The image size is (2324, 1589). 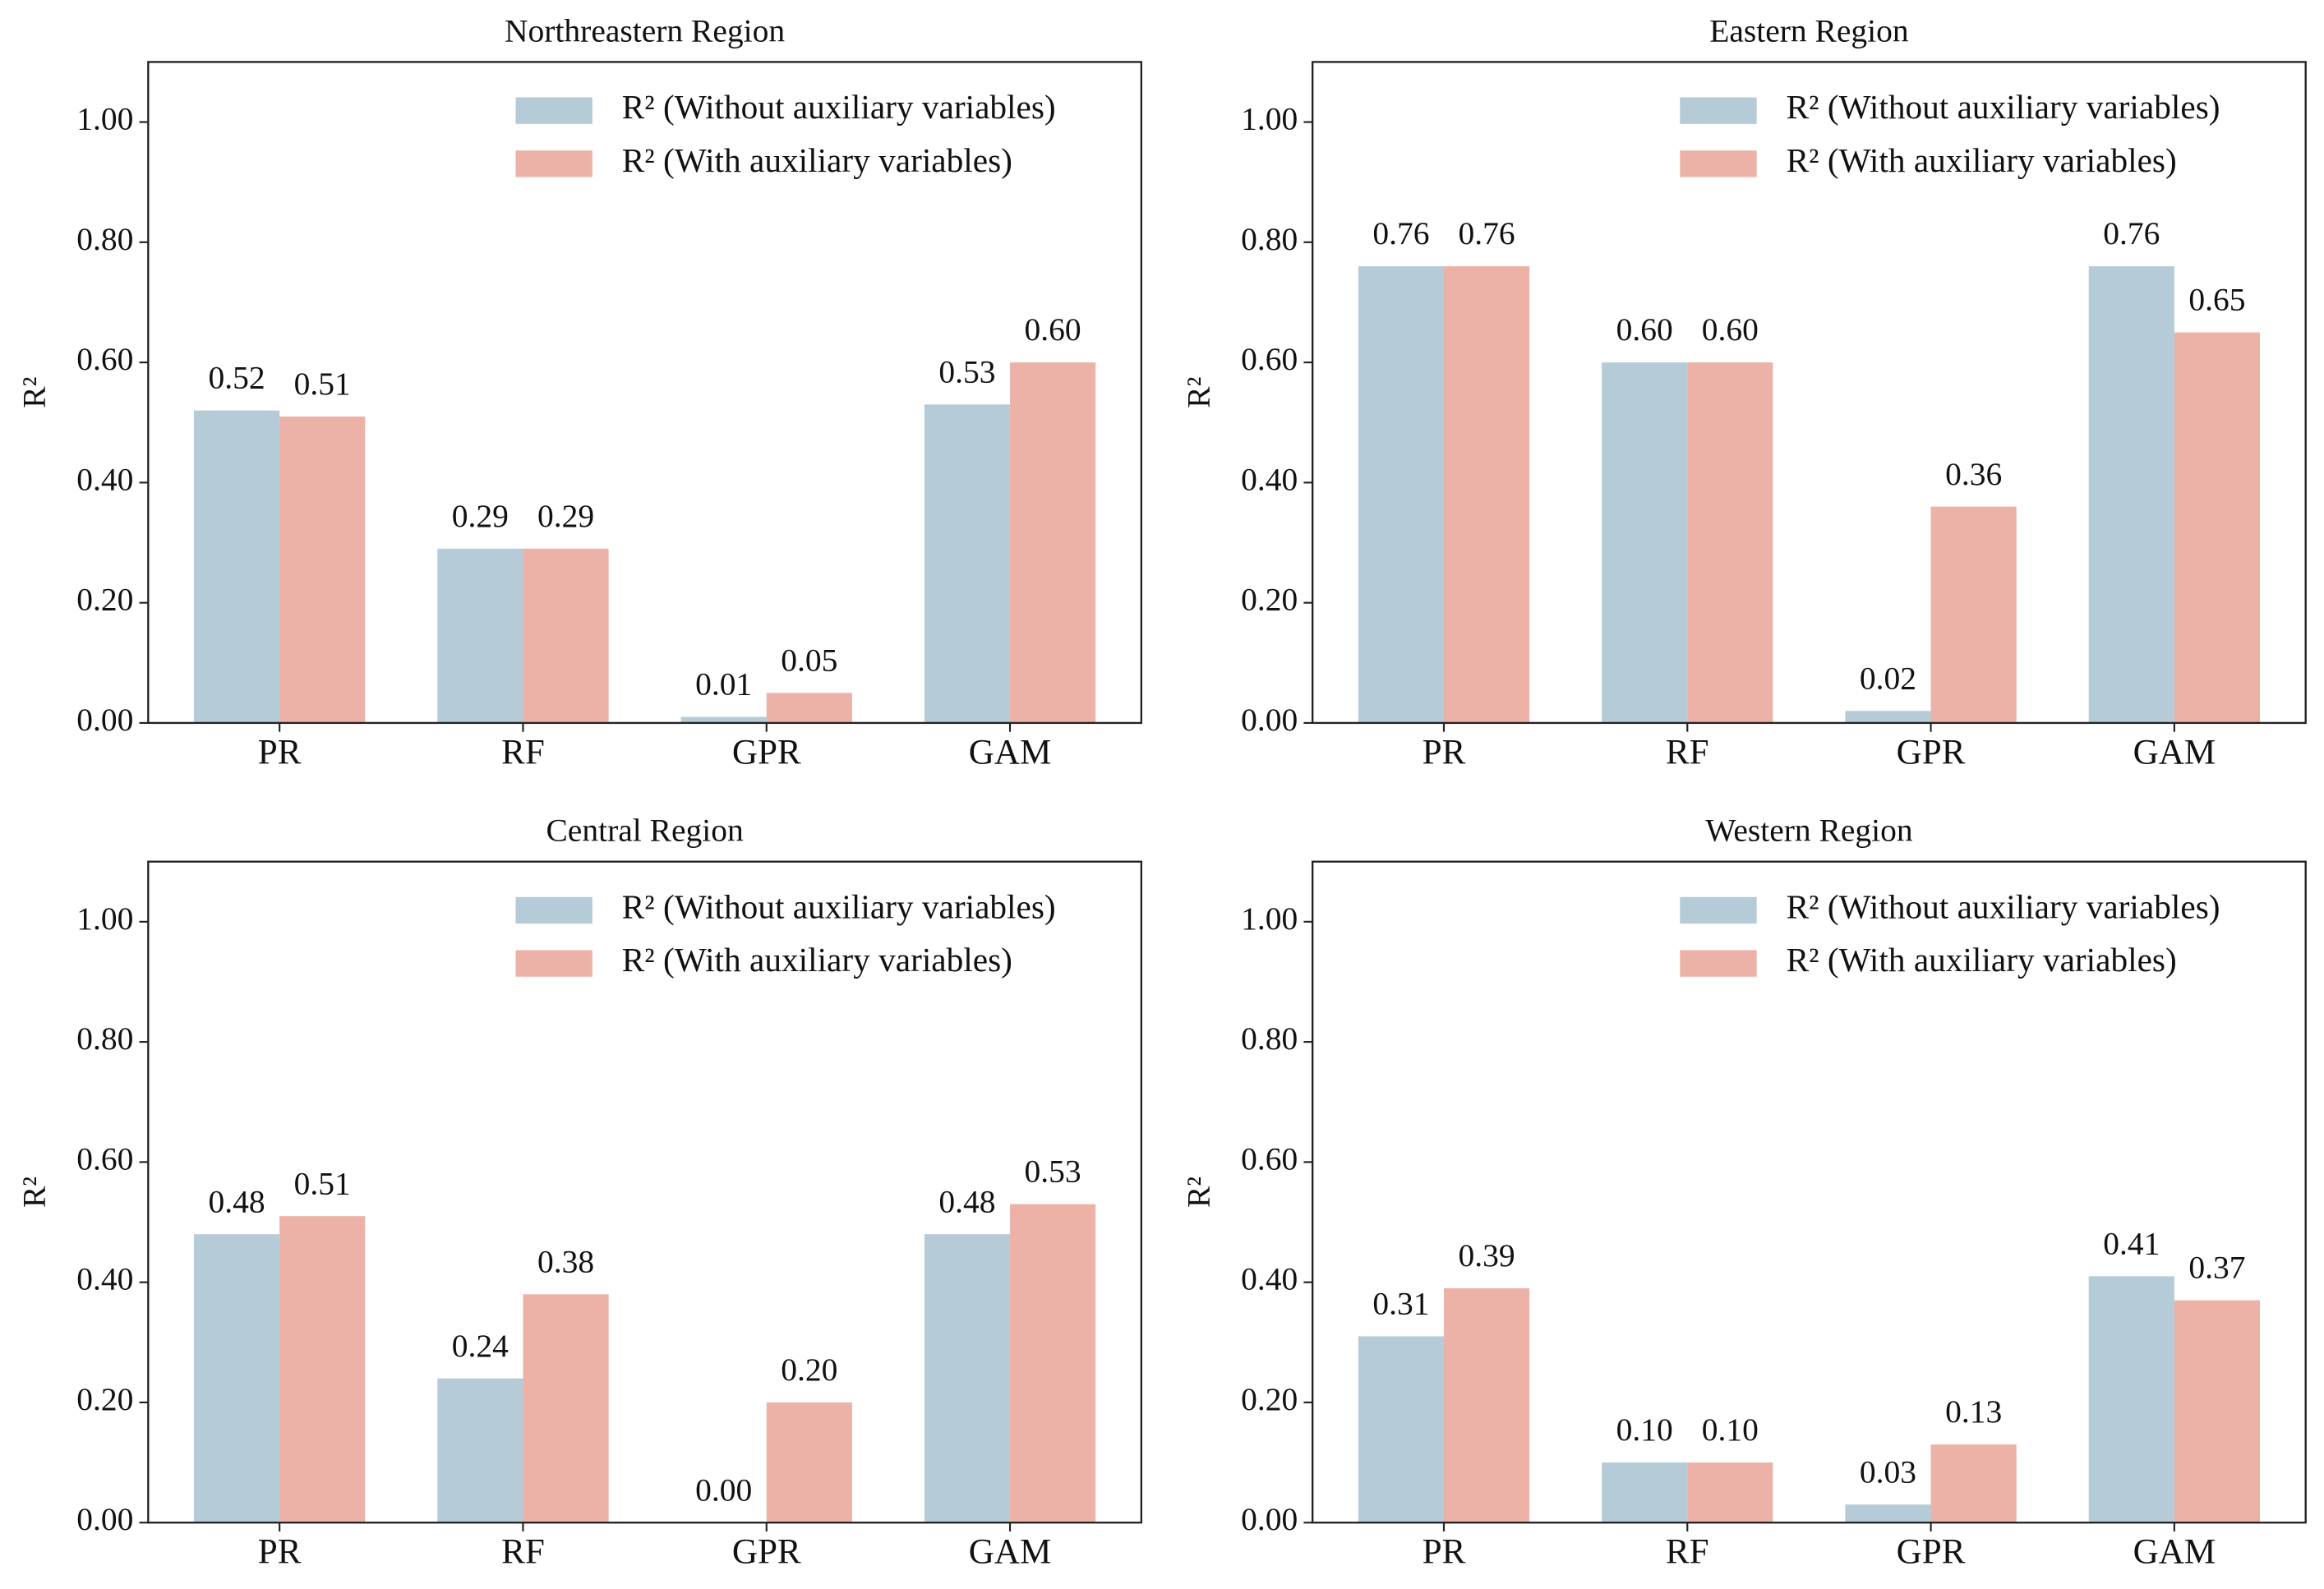 What do you see at coordinates (565, 1261) in the screenshot?
I see `value-label: 0.38` at bounding box center [565, 1261].